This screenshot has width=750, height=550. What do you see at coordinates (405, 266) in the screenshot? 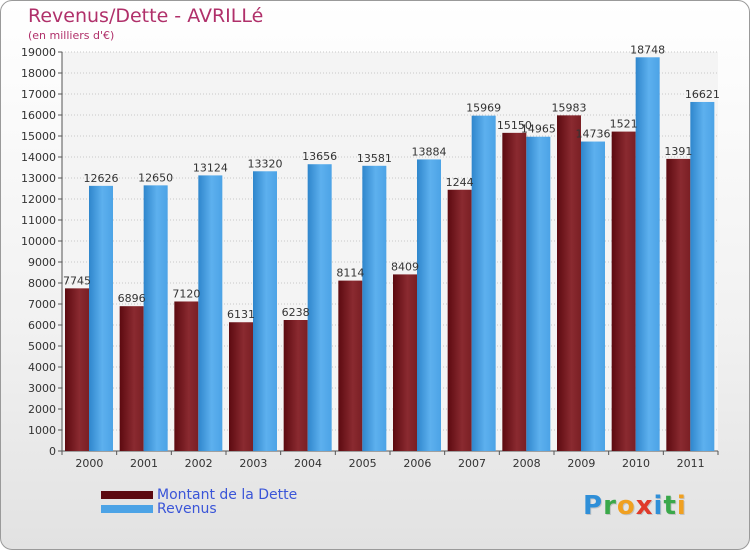
I see `data-label-dette: 8409` at bounding box center [405, 266].